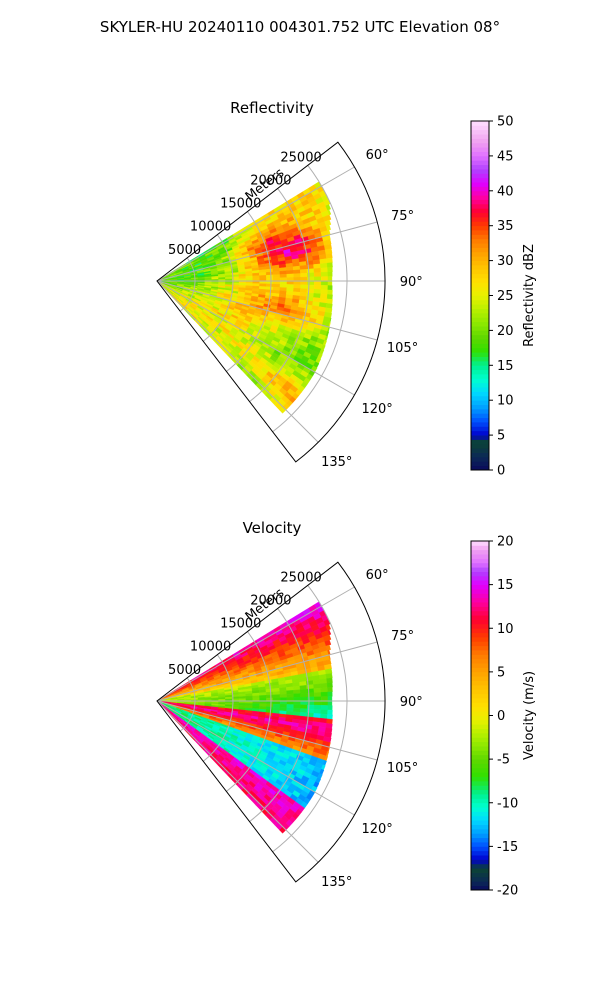 This screenshot has height=1004, width=600. What do you see at coordinates (336, 882) in the screenshot?
I see `azimuth-tick-label: 135°` at bounding box center [336, 882].